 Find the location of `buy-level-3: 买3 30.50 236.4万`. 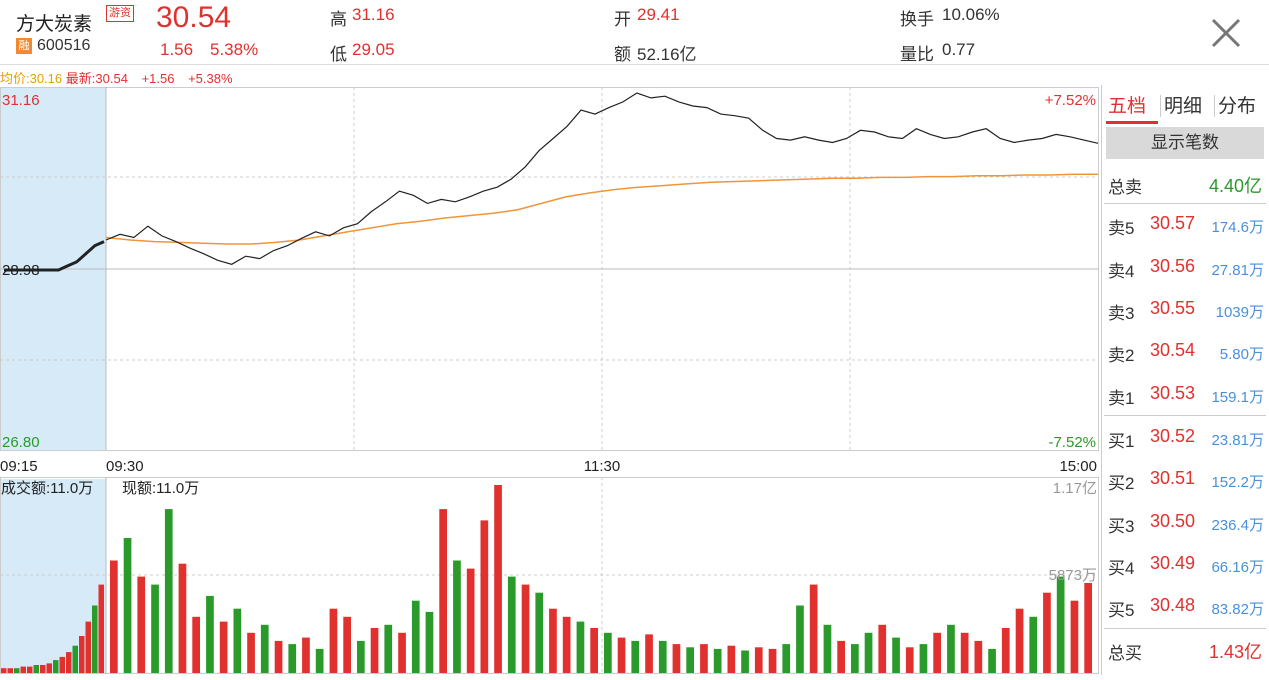

buy-level-3: 买3 30.50 236.4万 is located at coordinates (1185, 523).